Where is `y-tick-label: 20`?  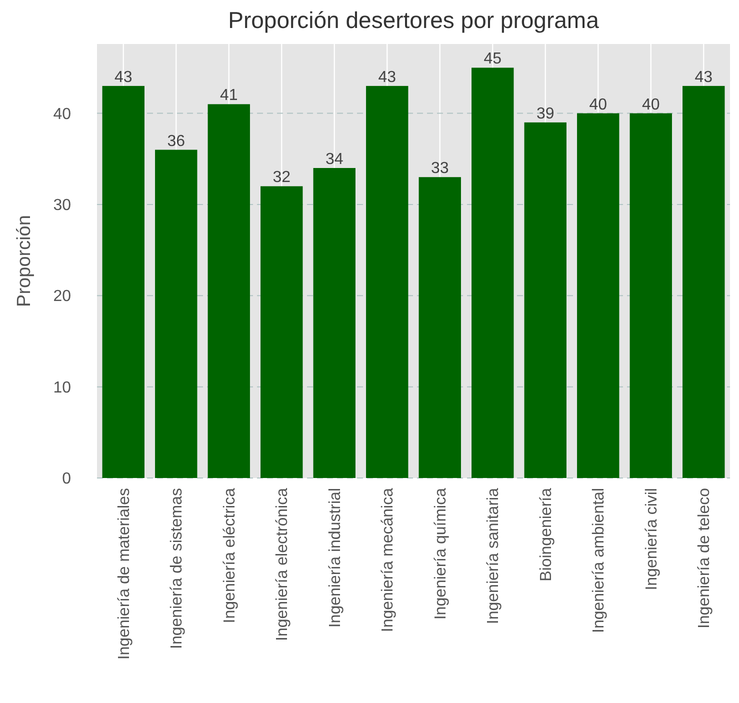 y-tick-label: 20 is located at coordinates (62, 297).